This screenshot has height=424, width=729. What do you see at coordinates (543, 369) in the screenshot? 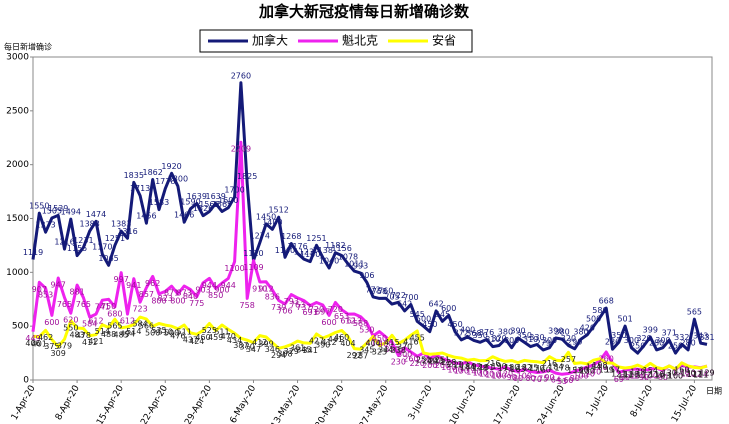
I see `data-label: 160` at bounding box center [543, 369].